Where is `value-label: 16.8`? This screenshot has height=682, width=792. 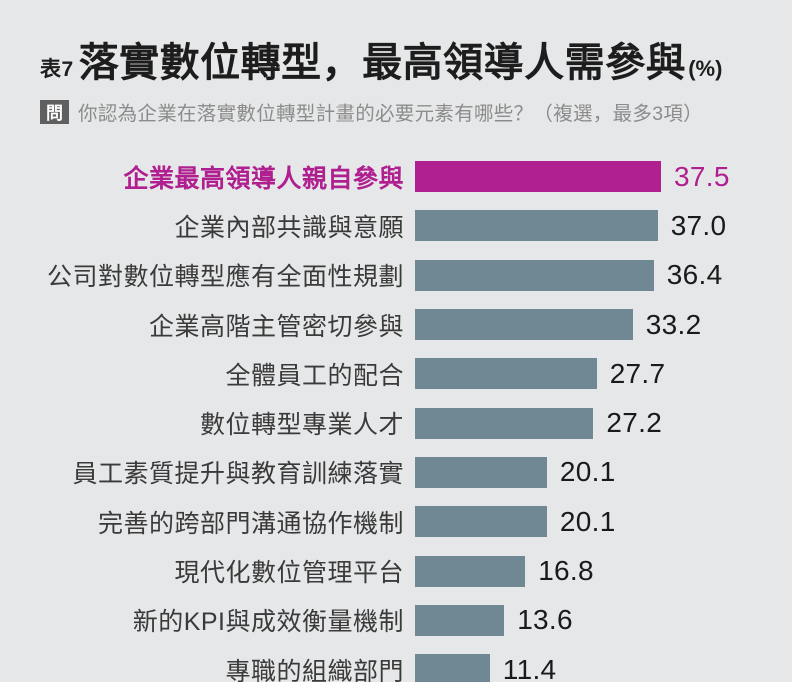
value-label: 16.8 is located at coordinates (566, 571).